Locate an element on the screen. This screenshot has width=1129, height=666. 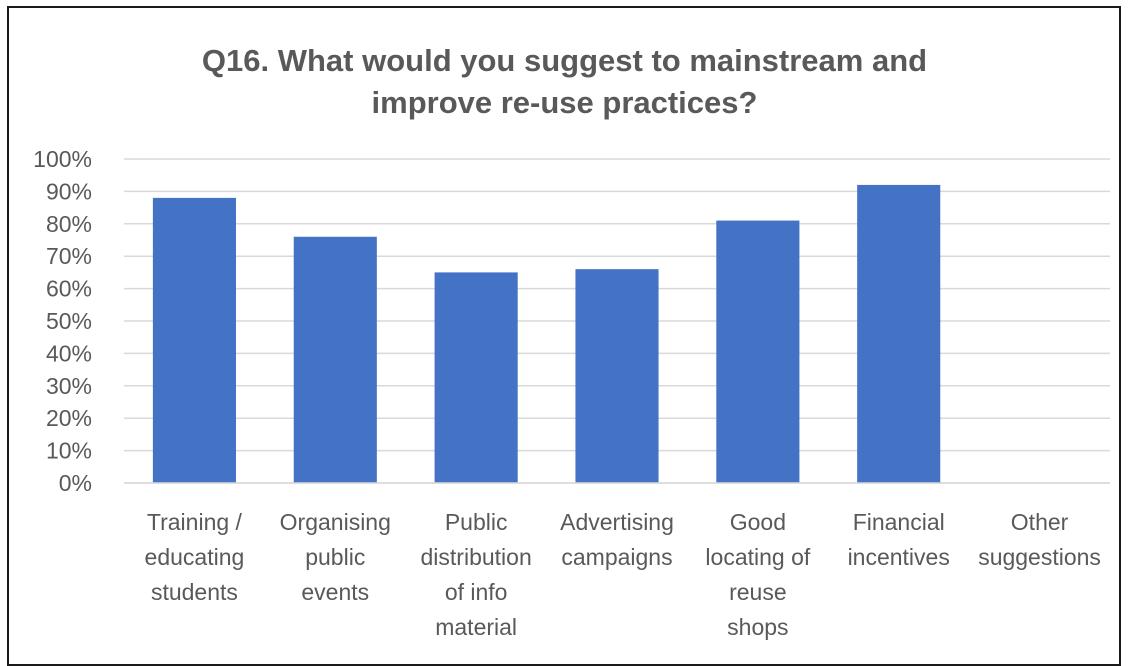
y-tick-label: 90% is located at coordinates (69, 191).